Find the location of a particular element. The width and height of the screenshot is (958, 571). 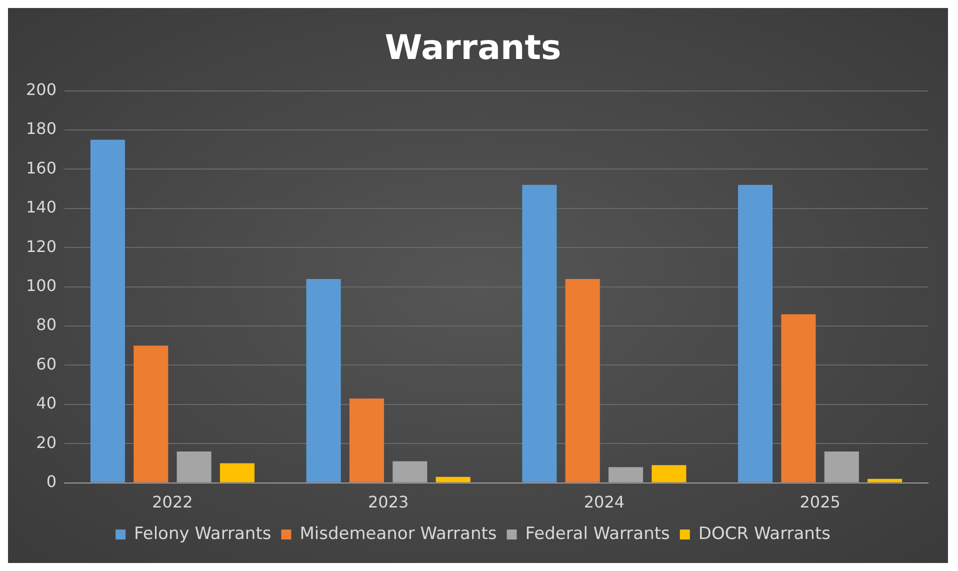

y-tick-label: 100 is located at coordinates (41, 285).